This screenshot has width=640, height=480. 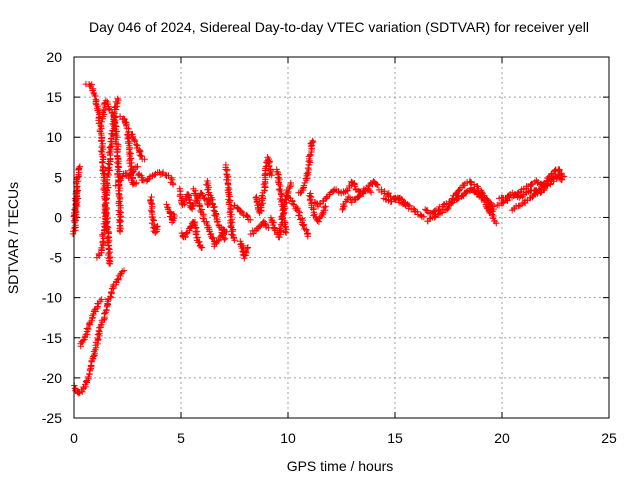 I want to click on y-tick-label: -5, so click(x=56, y=258).